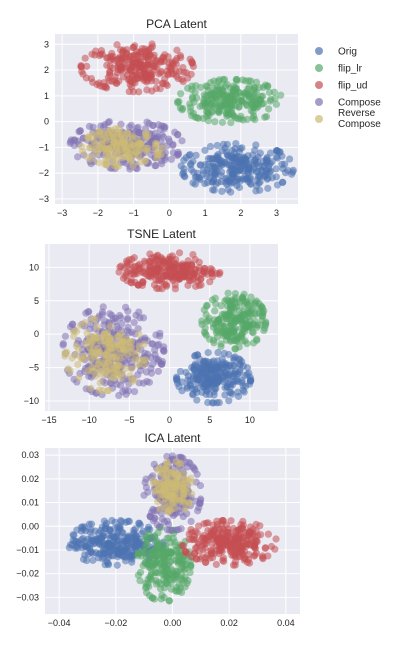 This screenshot has height=645, width=406. I want to click on x-tick-label: −1, so click(133, 213).